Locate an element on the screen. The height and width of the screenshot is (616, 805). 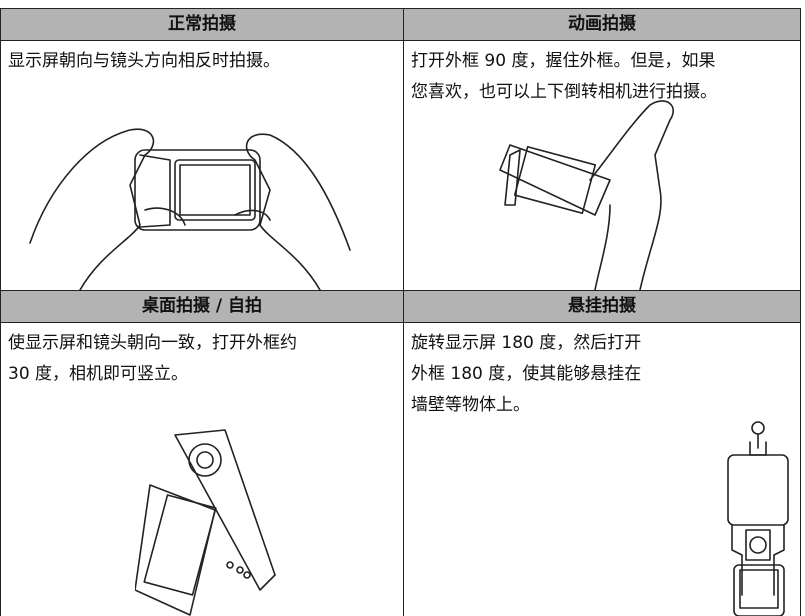
text-line: 外框 180 度，使其能够悬挂在 is located at coordinates (526, 374).